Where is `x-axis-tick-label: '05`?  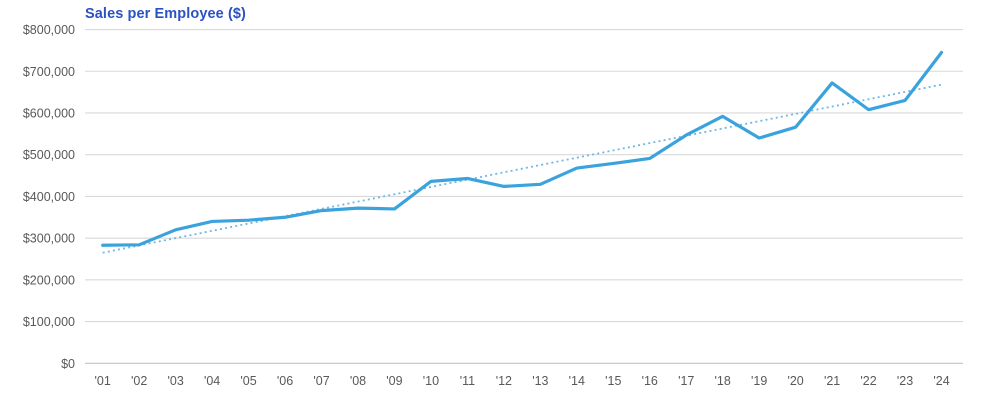
x-axis-tick-label: '05 is located at coordinates (248, 381).